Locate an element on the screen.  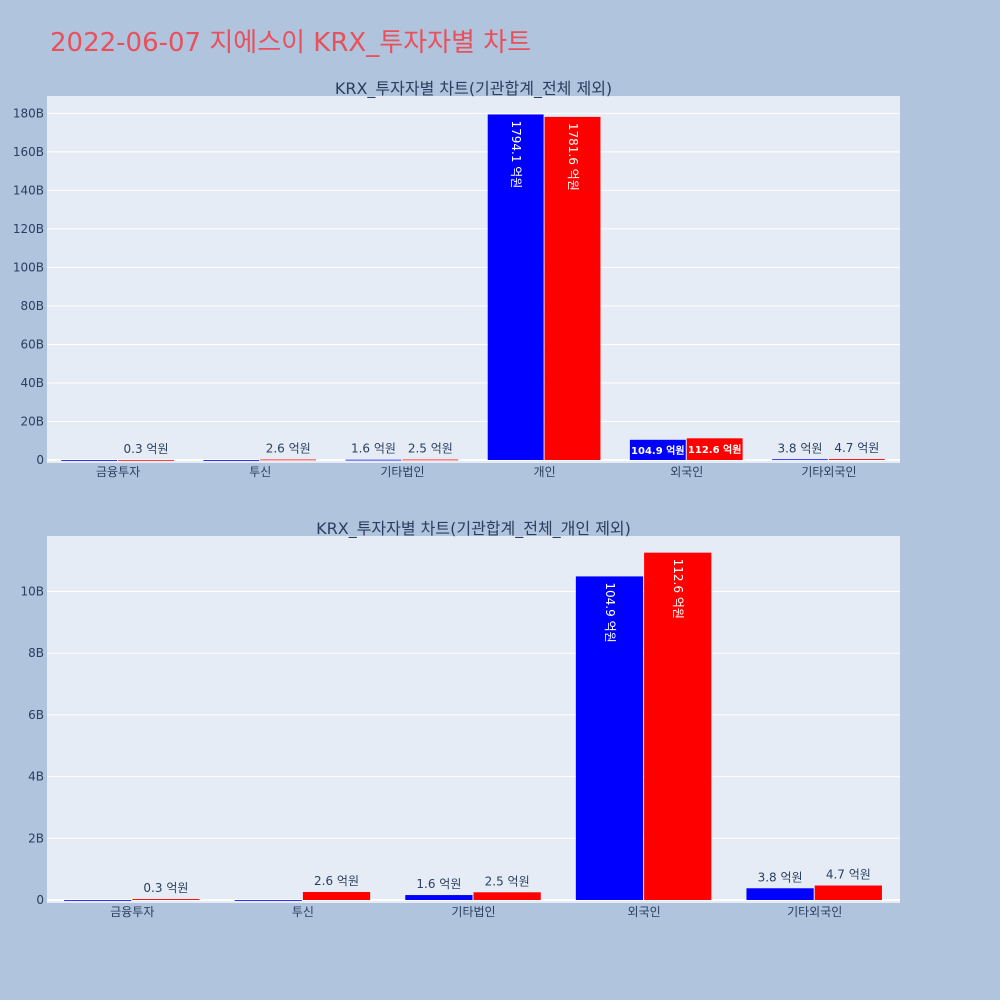
y-tick-label: 6B is located at coordinates (36, 715).